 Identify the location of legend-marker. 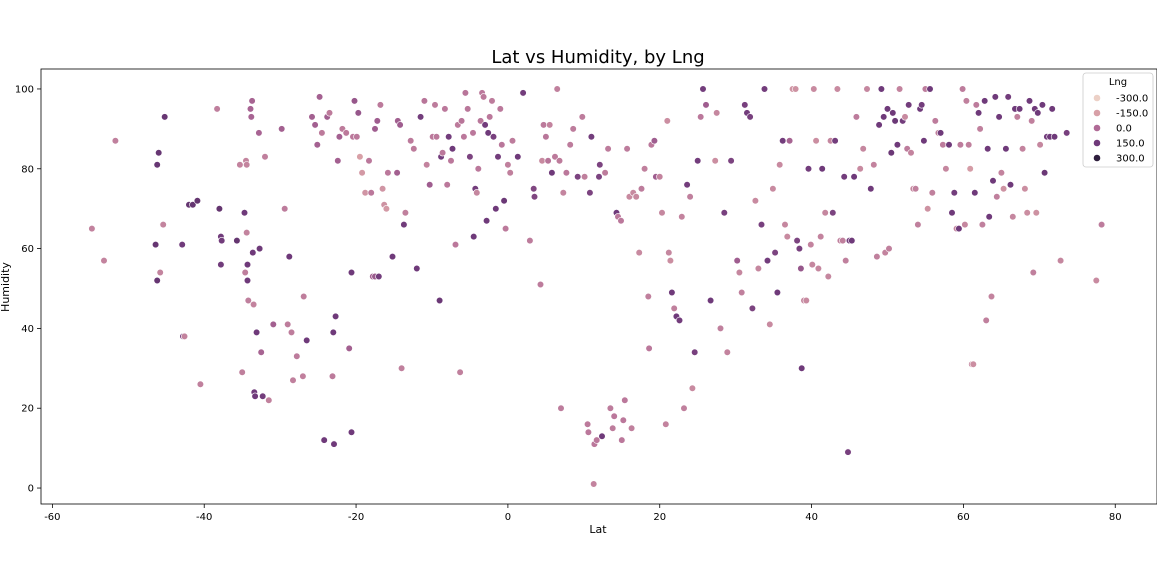
(1097, 98).